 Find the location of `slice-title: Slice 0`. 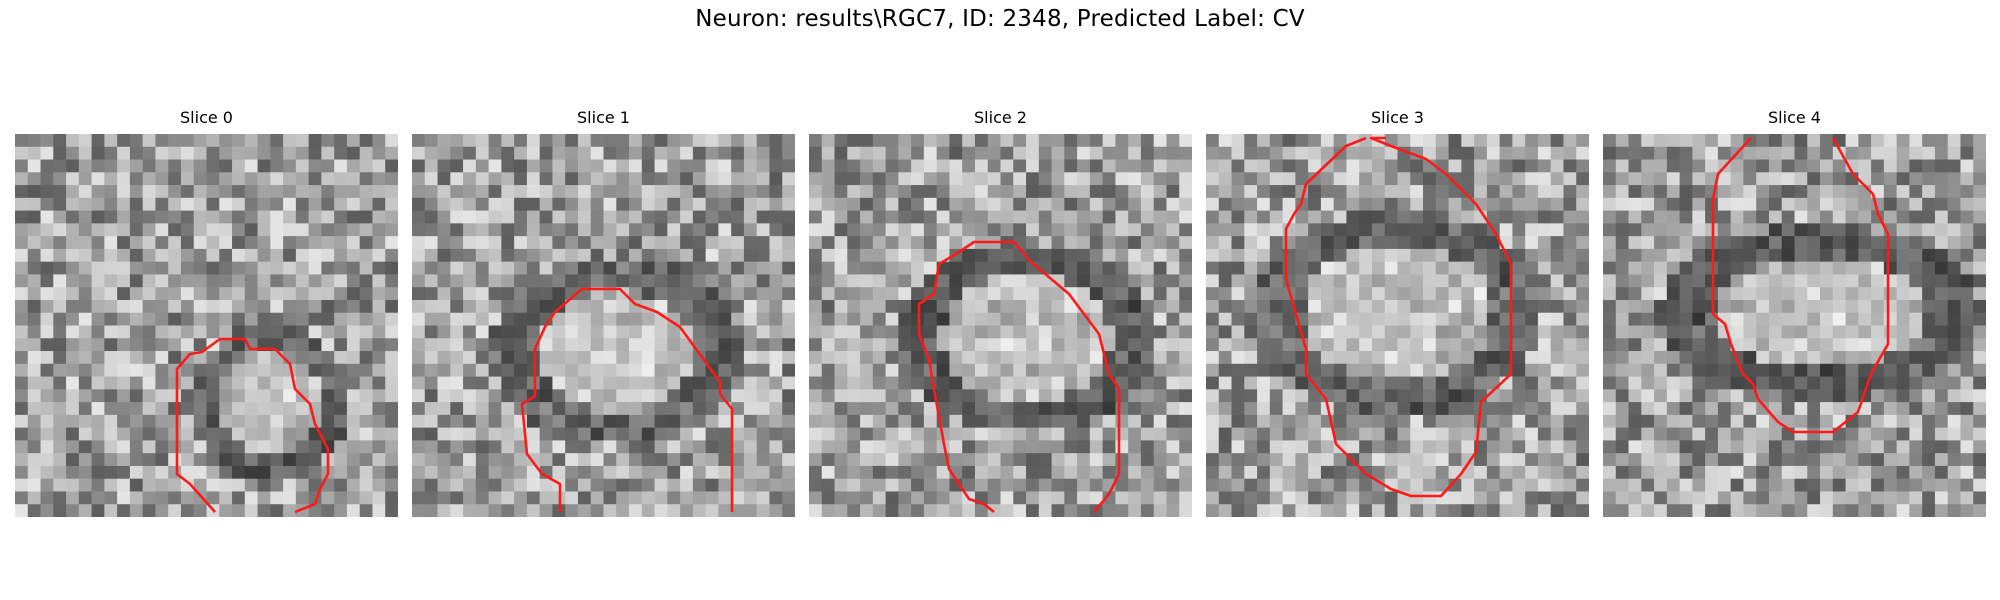

slice-title: Slice 0 is located at coordinates (206, 117).